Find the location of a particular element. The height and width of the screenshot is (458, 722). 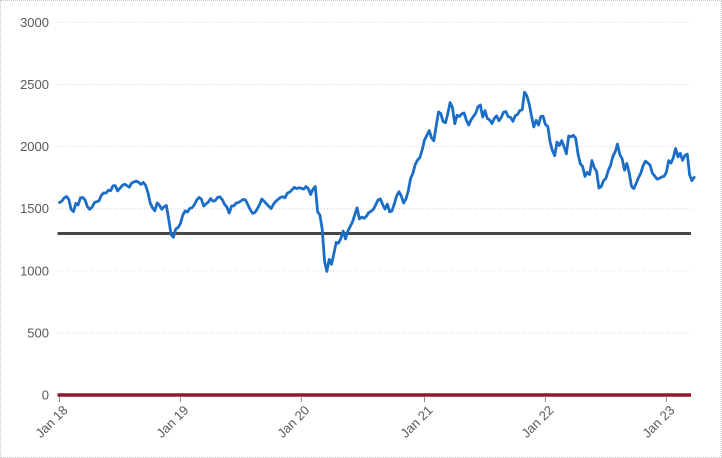

y-tick-label: 1500 is located at coordinates (34, 208).